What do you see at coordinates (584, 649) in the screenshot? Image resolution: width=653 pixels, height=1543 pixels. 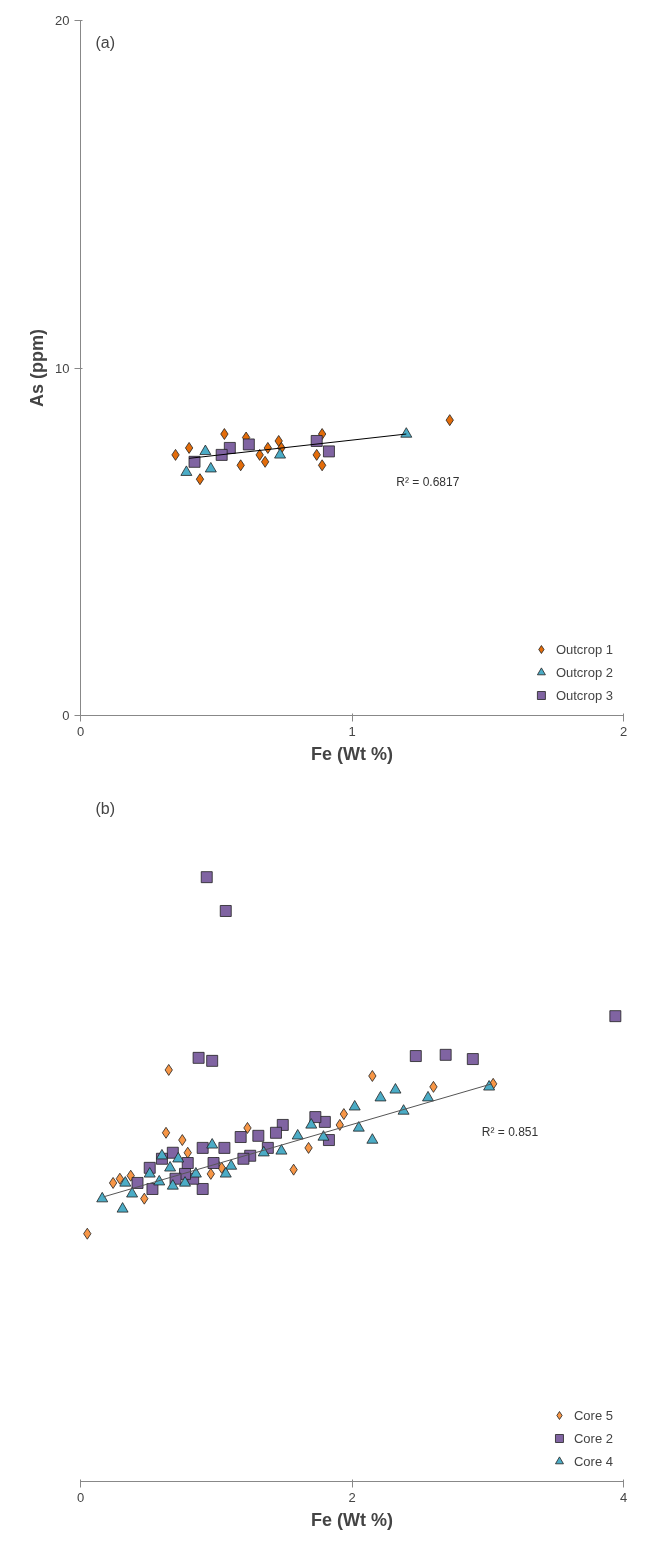 I see `legend-label: Outcrop 1` at bounding box center [584, 649].